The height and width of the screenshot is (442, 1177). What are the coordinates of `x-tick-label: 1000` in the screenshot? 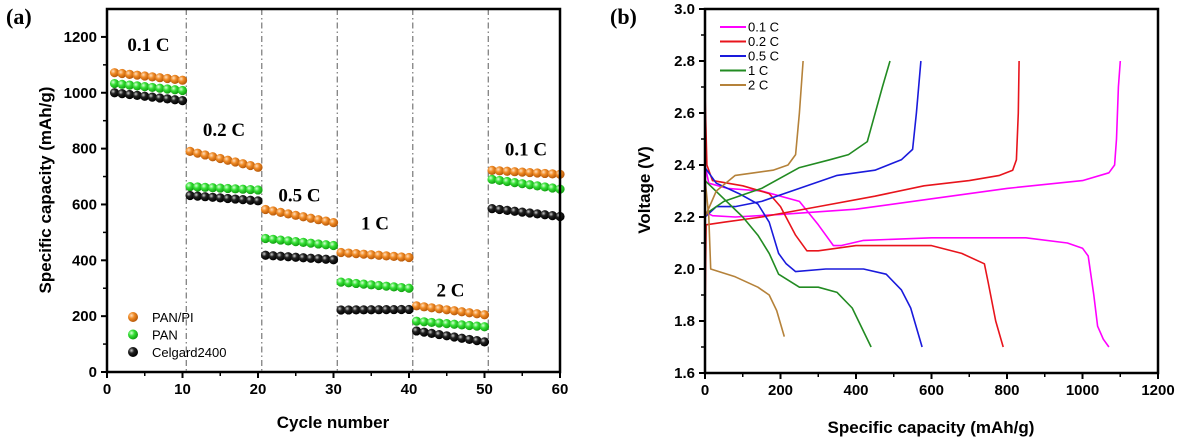 It's located at (1082, 390).